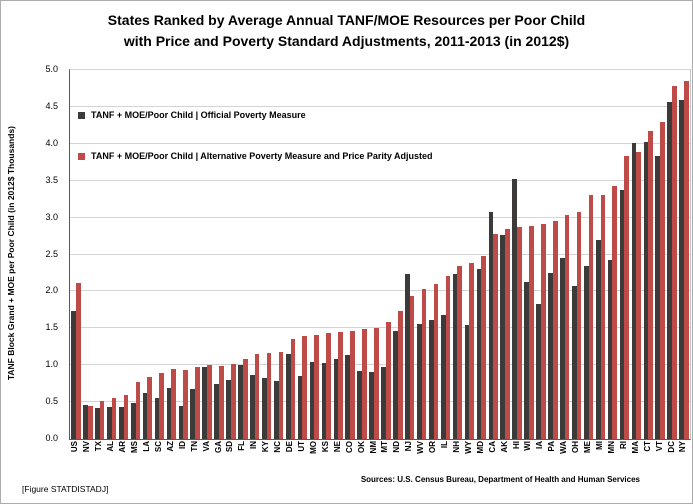  Describe the element at coordinates (90, 422) in the screenshot. I see `bar-alternative-NV` at that location.